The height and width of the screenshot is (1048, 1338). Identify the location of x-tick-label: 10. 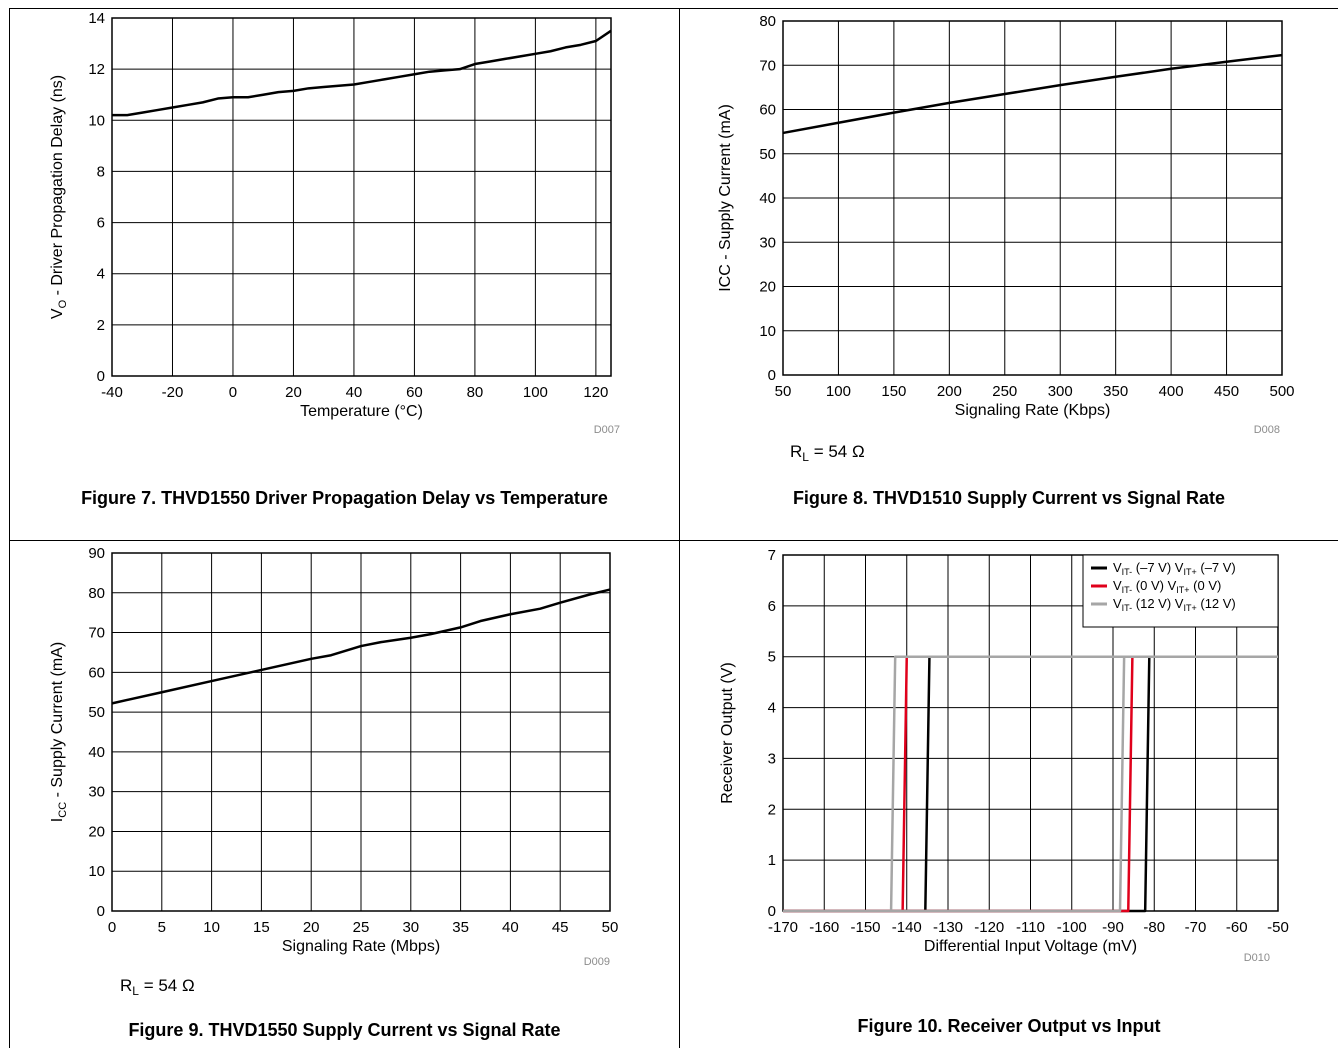
(211, 927).